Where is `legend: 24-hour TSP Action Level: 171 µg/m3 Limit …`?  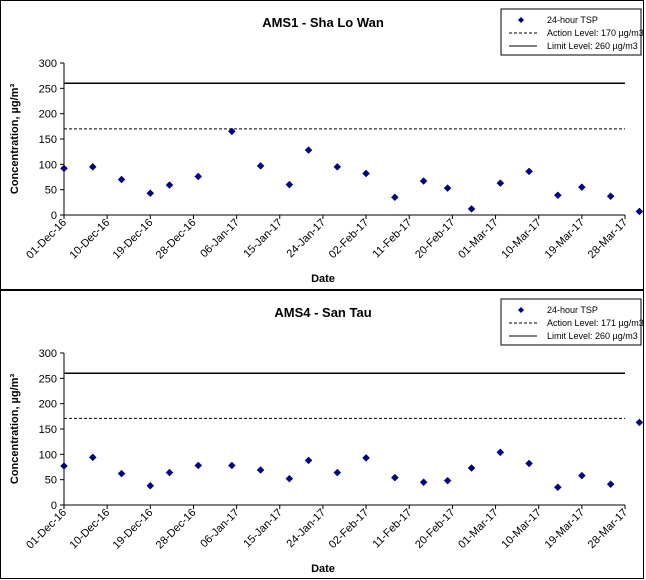
legend: 24-hour TSP Action Level: 171 µg/m3 Limit … is located at coordinates (572, 322).